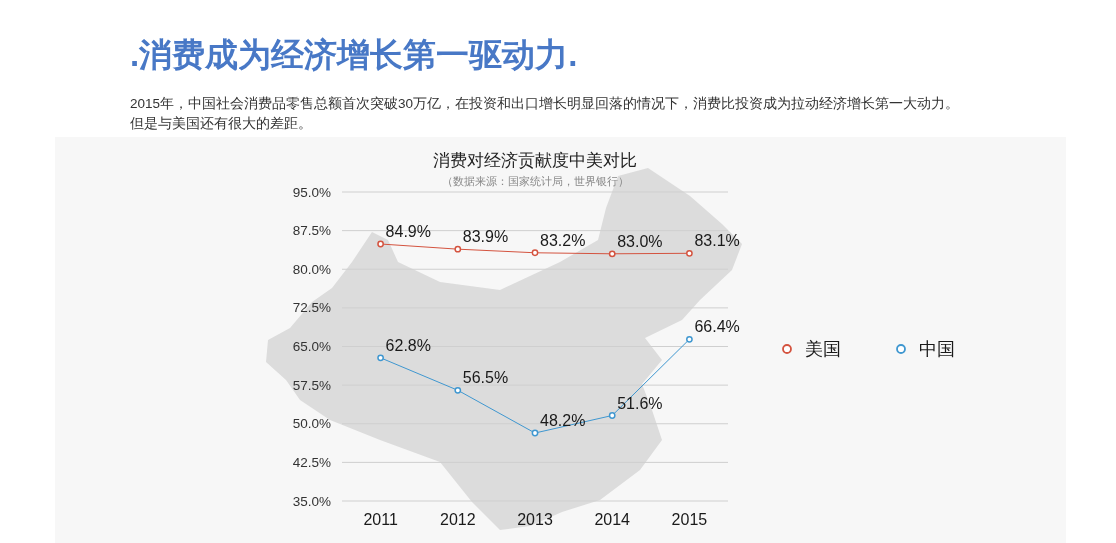  What do you see at coordinates (717, 327) in the screenshot?
I see `data-label: 66.4%` at bounding box center [717, 327].